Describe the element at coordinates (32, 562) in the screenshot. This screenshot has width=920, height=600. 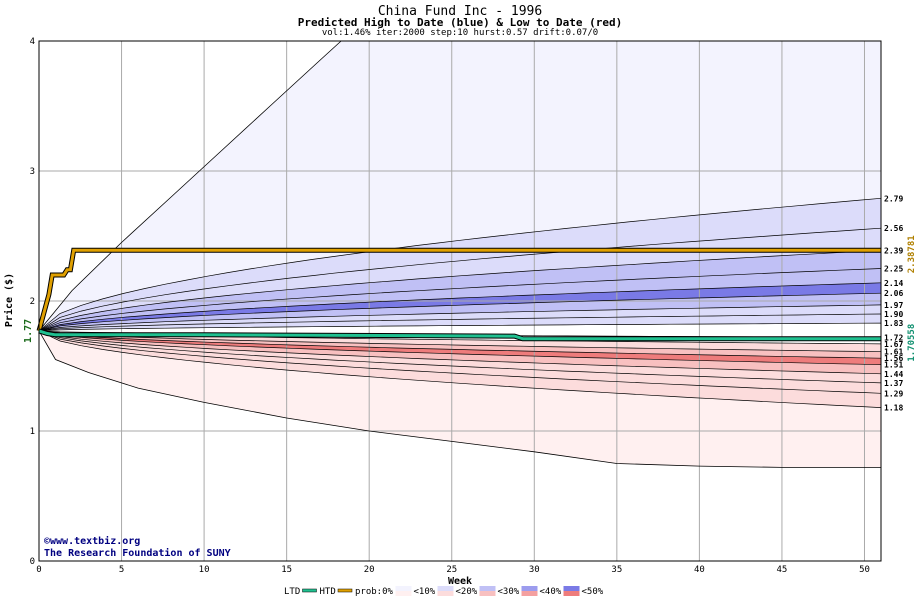
I see `y-tick-label-0: 0` at that location.